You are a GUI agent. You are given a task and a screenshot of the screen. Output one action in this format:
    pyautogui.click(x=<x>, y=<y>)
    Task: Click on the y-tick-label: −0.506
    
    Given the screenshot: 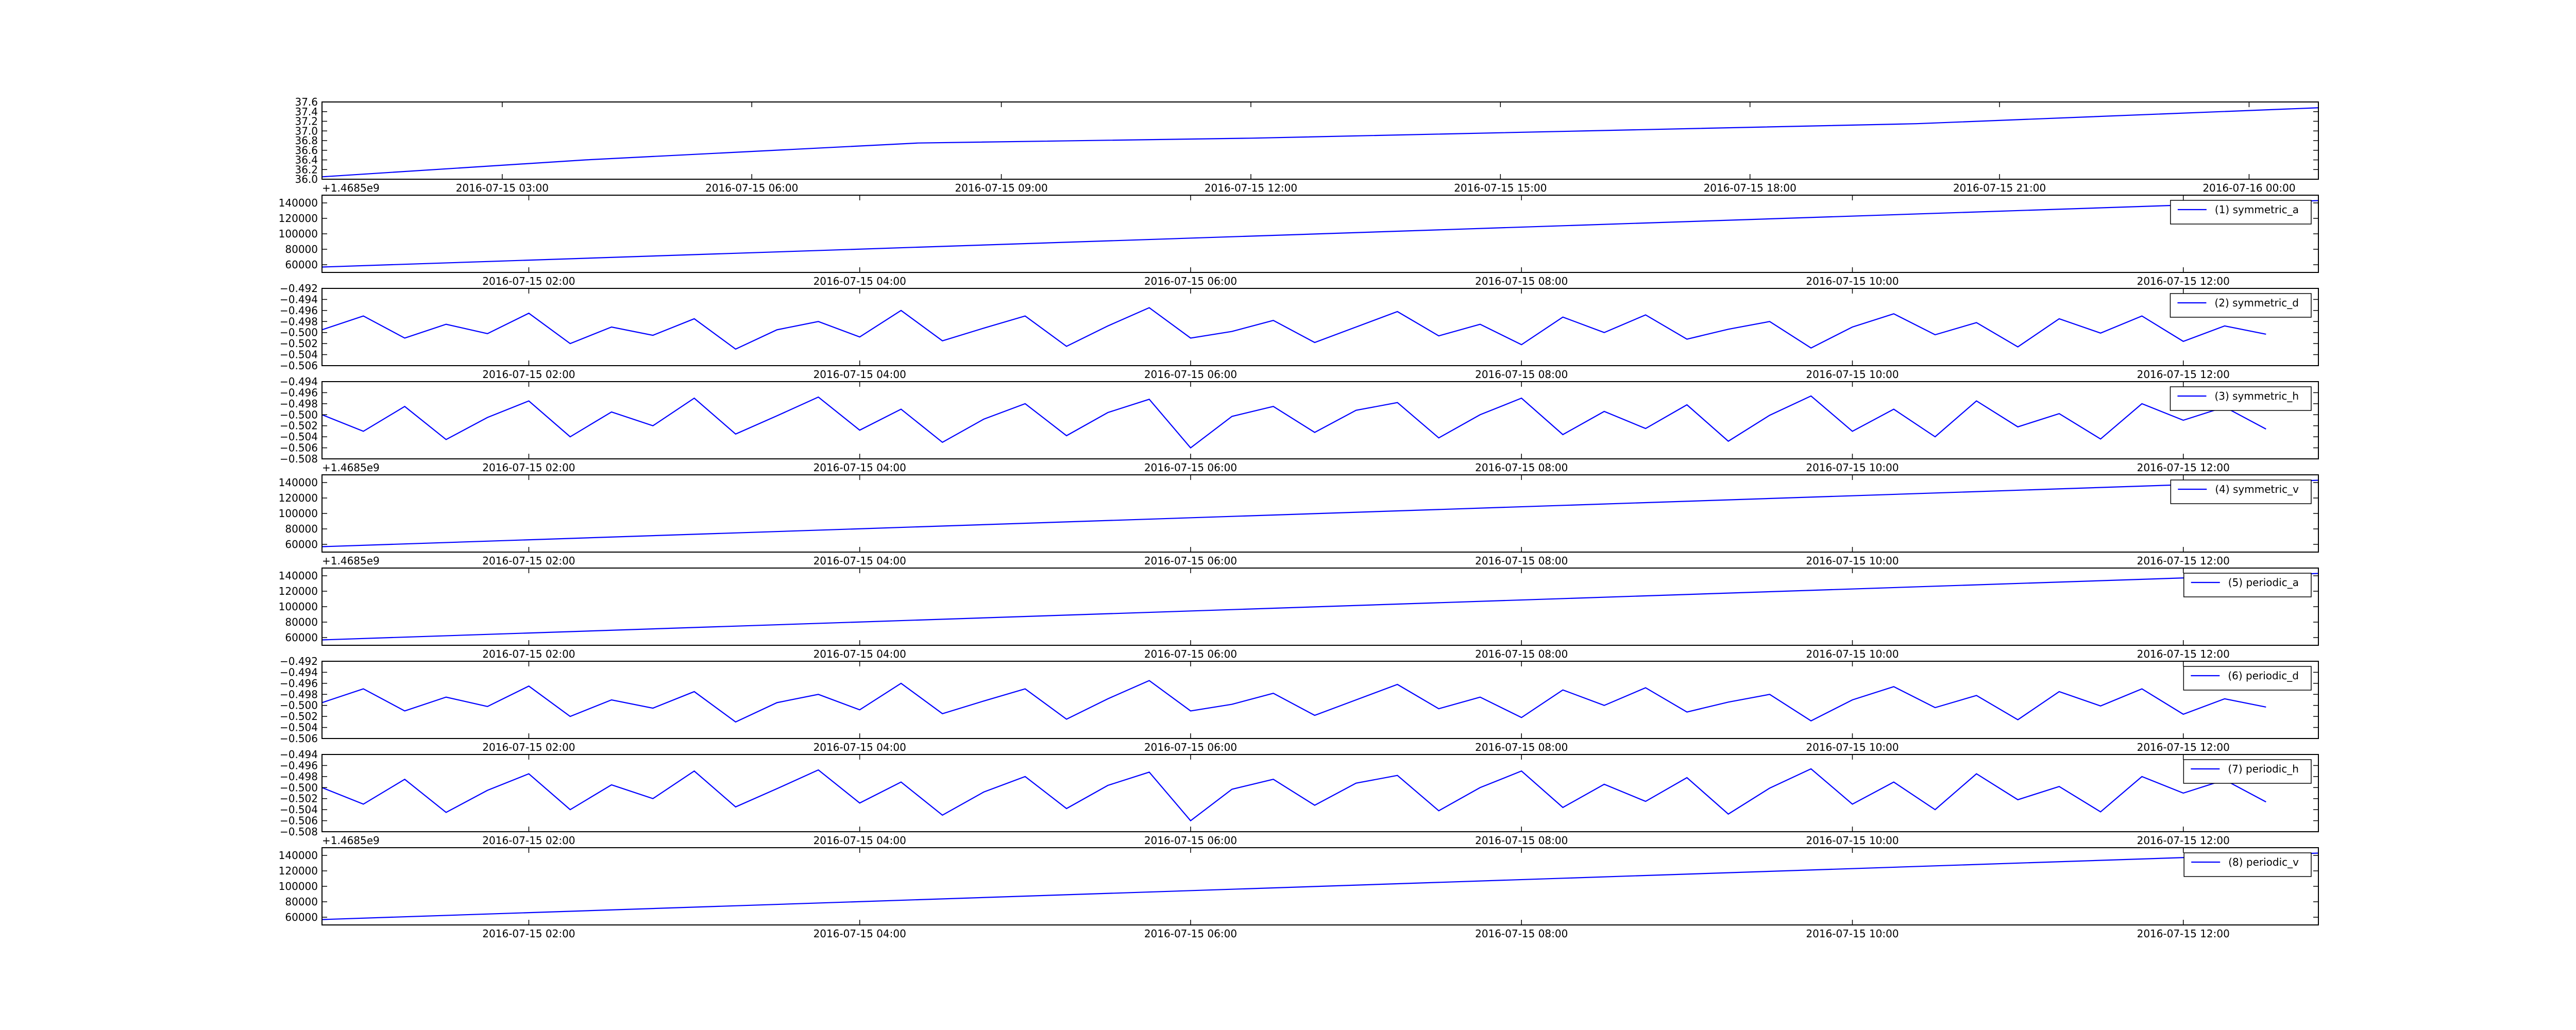 What is the action you would take?
    pyautogui.click(x=299, y=821)
    